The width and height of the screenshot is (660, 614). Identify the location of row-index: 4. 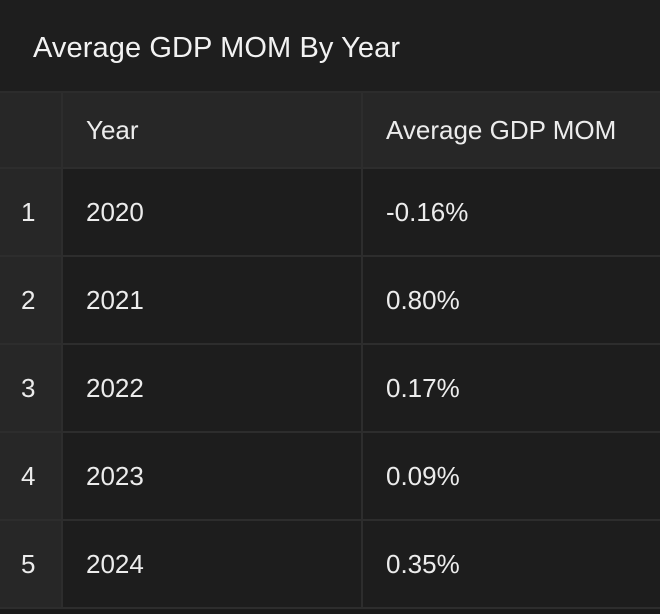
(31, 476).